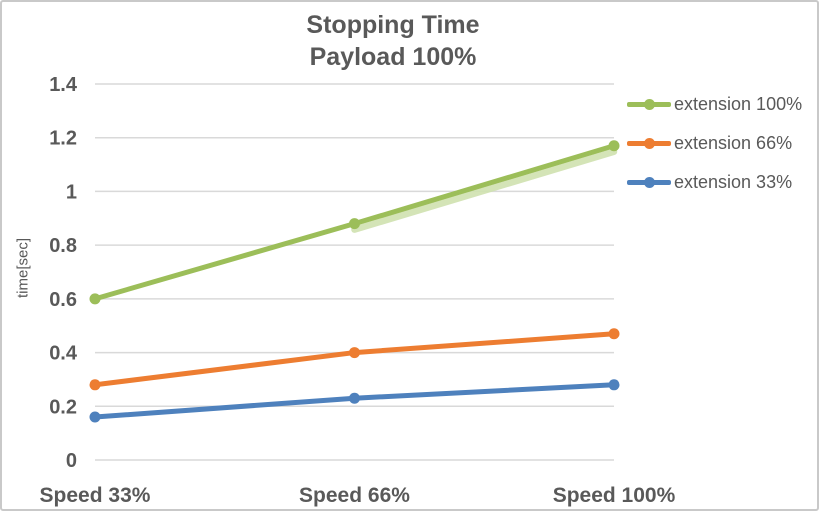 The width and height of the screenshot is (819, 511). I want to click on series-shadow, so click(484, 190).